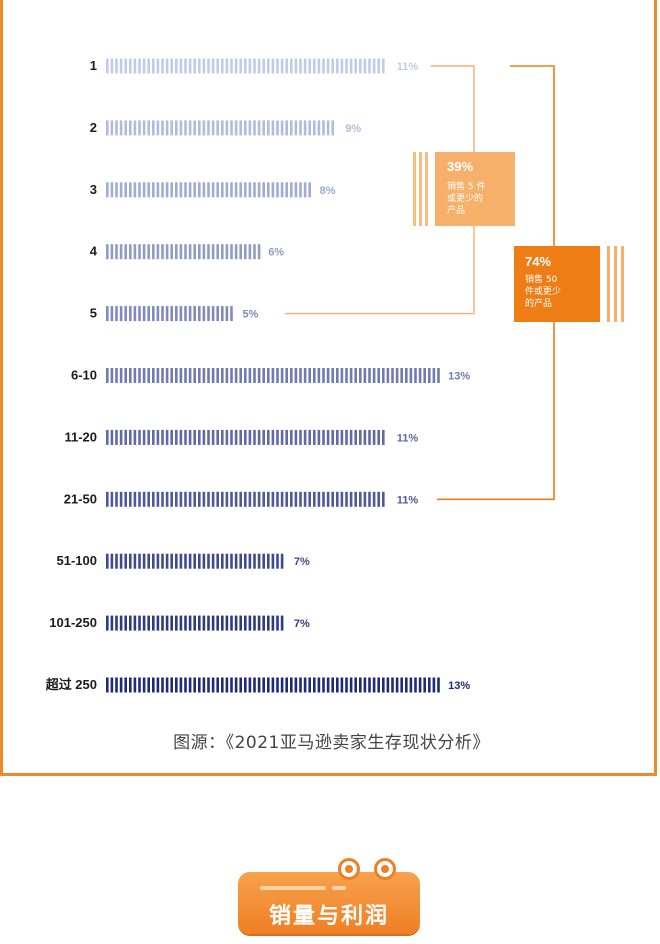  What do you see at coordinates (459, 686) in the screenshot?
I see `value-label: 13%` at bounding box center [459, 686].